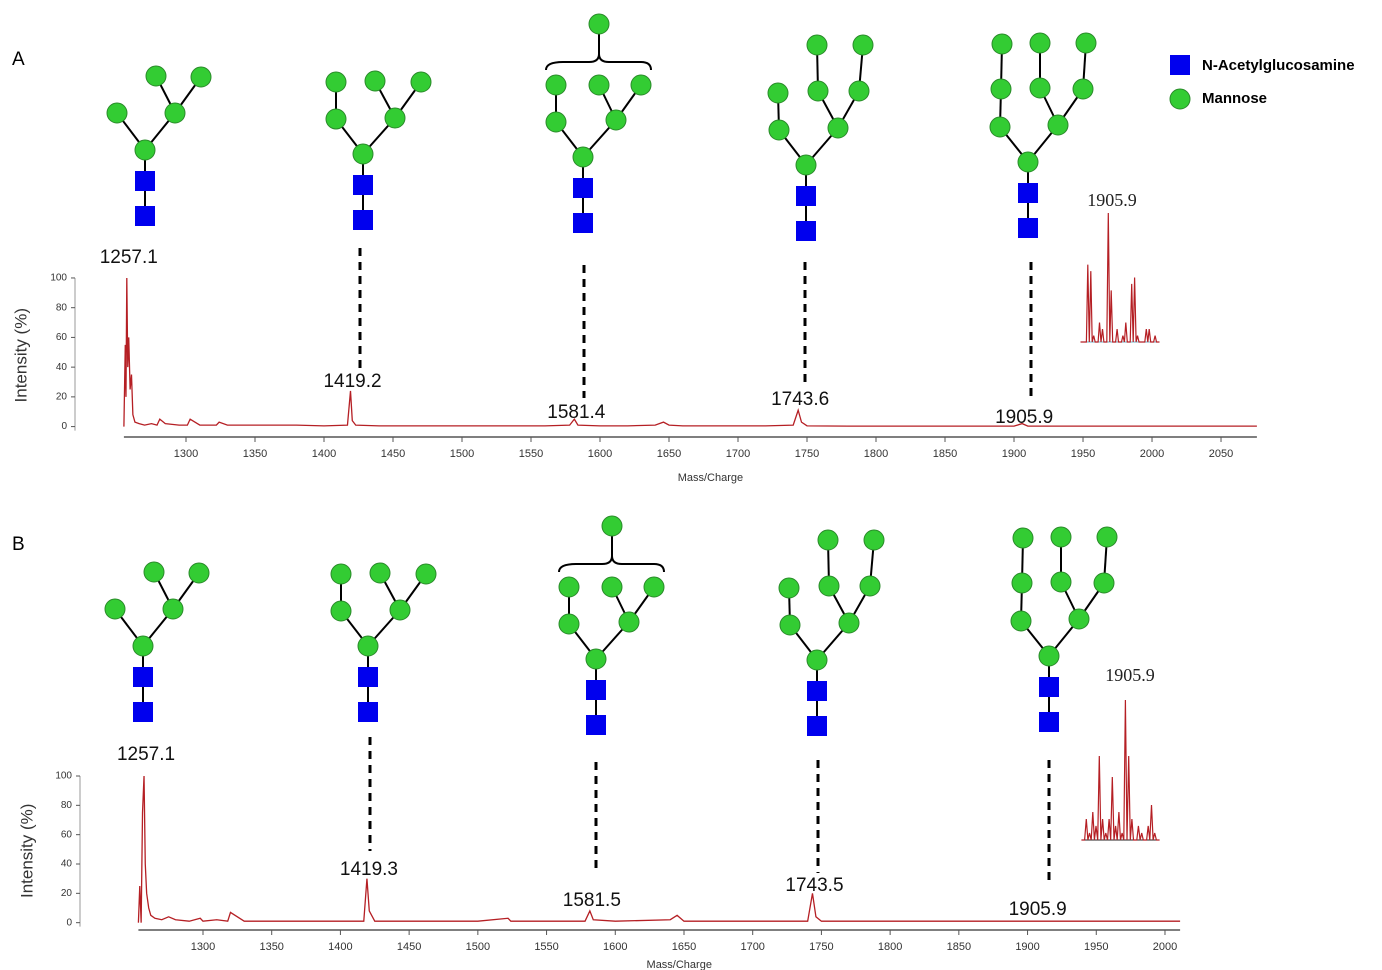 This screenshot has height=970, width=1382. What do you see at coordinates (393, 454) in the screenshot?
I see `x-tick-label: 1450` at bounding box center [393, 454].